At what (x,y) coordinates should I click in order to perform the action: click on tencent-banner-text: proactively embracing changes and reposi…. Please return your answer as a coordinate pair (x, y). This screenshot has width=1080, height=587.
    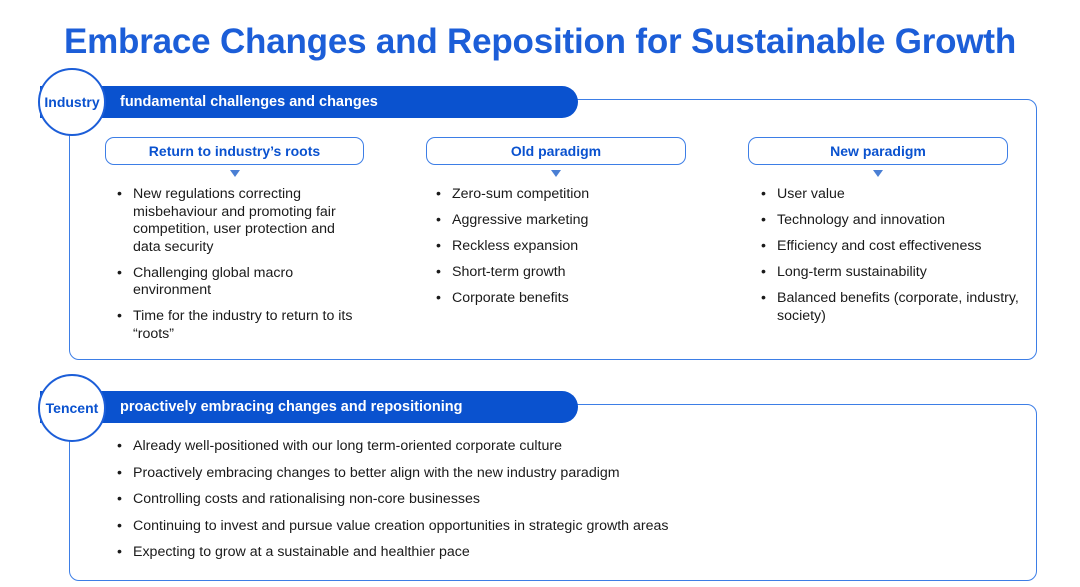
    Looking at the image, I should click on (291, 407).